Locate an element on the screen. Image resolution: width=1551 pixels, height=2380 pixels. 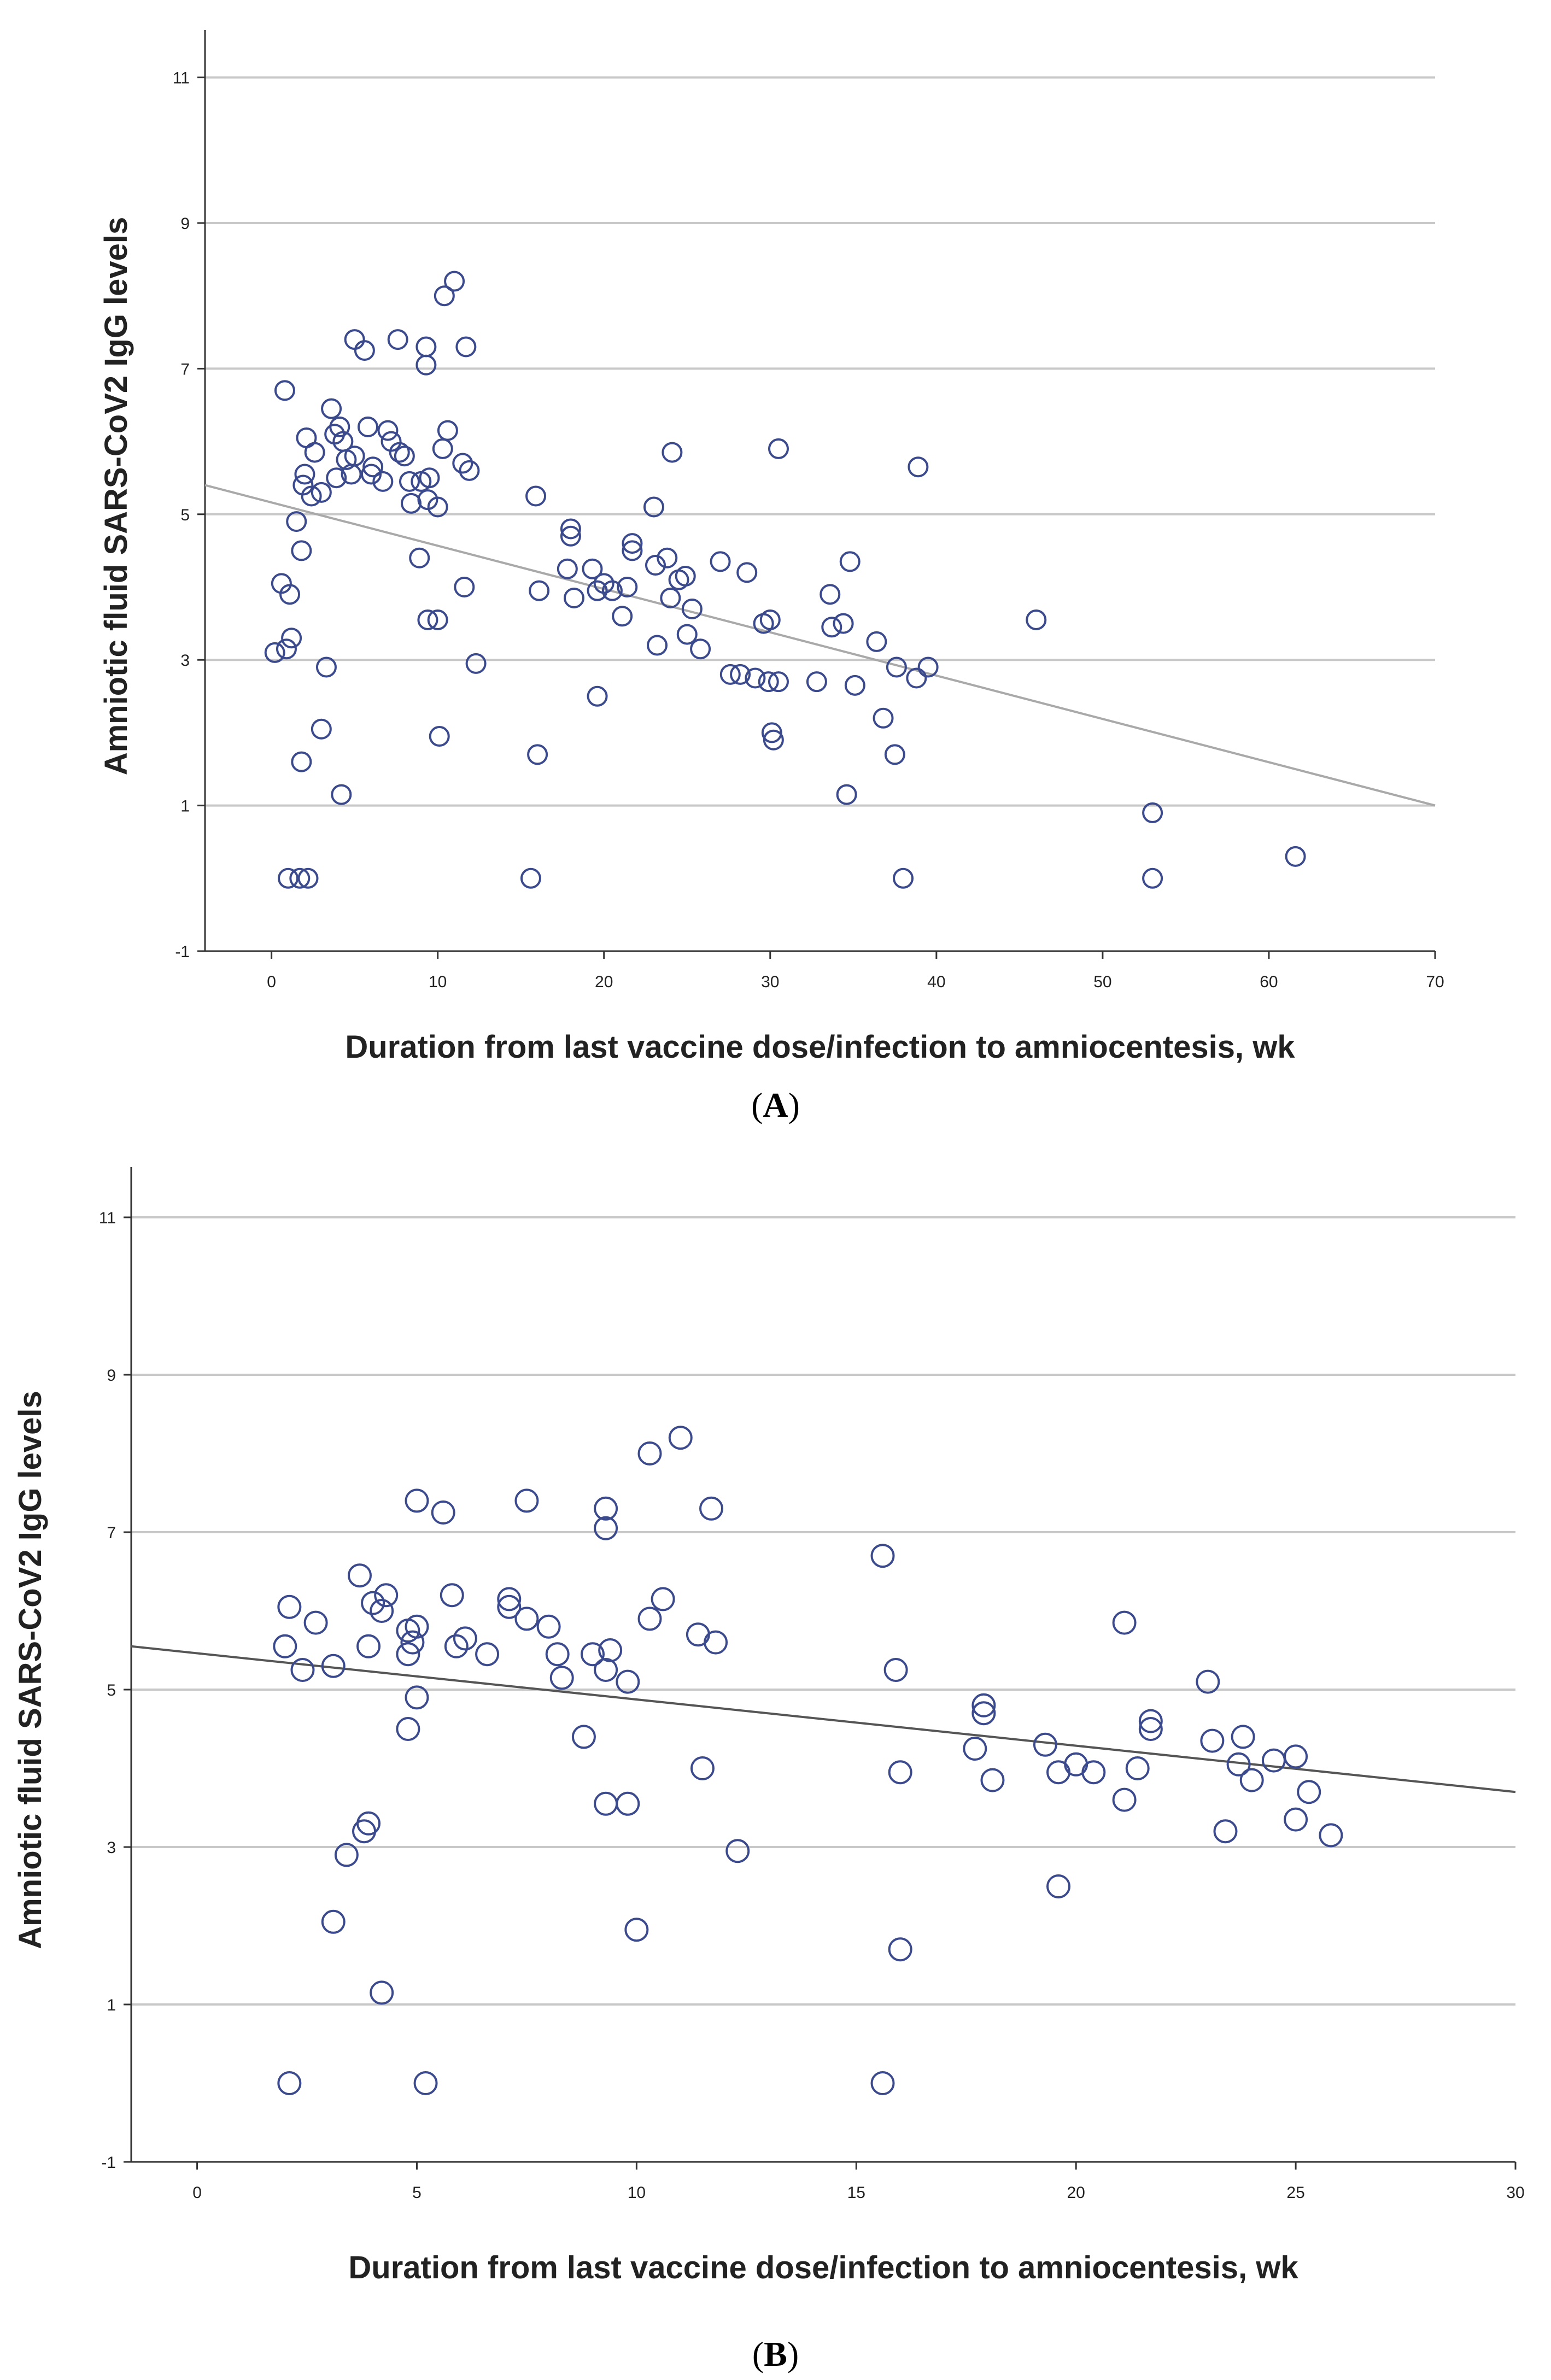
y-tick-label: -1 is located at coordinates (108, 2163).